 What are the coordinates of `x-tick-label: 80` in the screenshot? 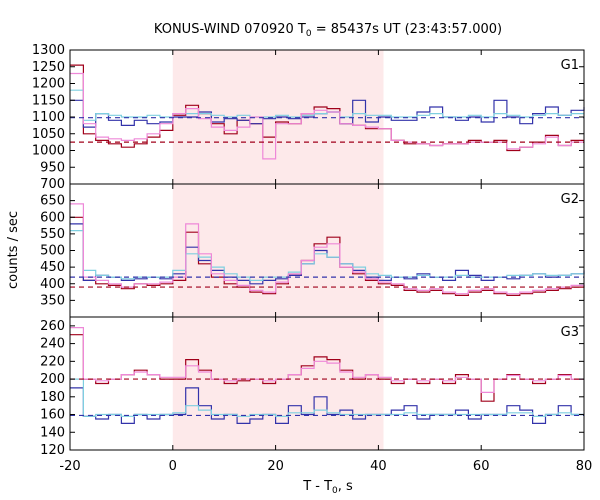 It's located at (584, 466).